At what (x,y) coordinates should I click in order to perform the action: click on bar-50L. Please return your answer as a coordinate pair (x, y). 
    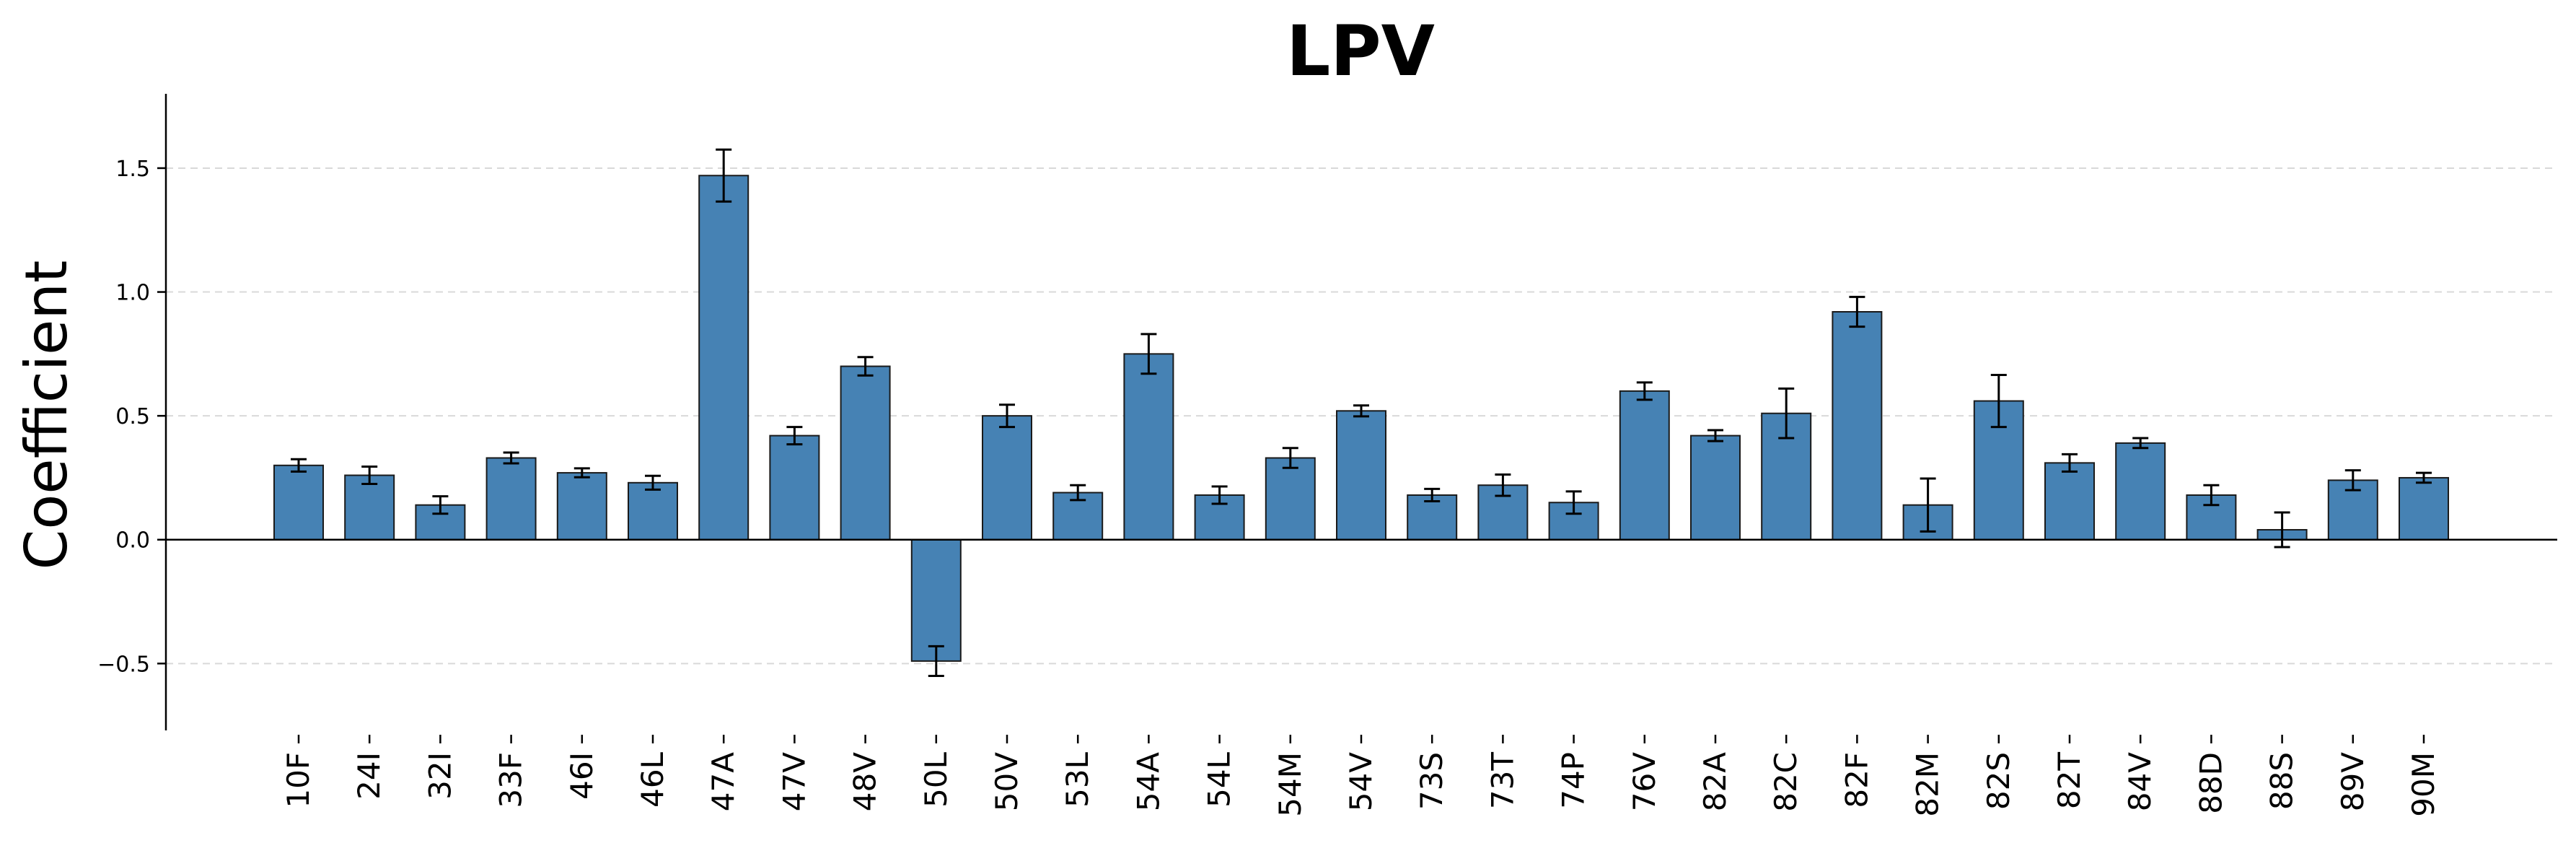
    Looking at the image, I should click on (936, 600).